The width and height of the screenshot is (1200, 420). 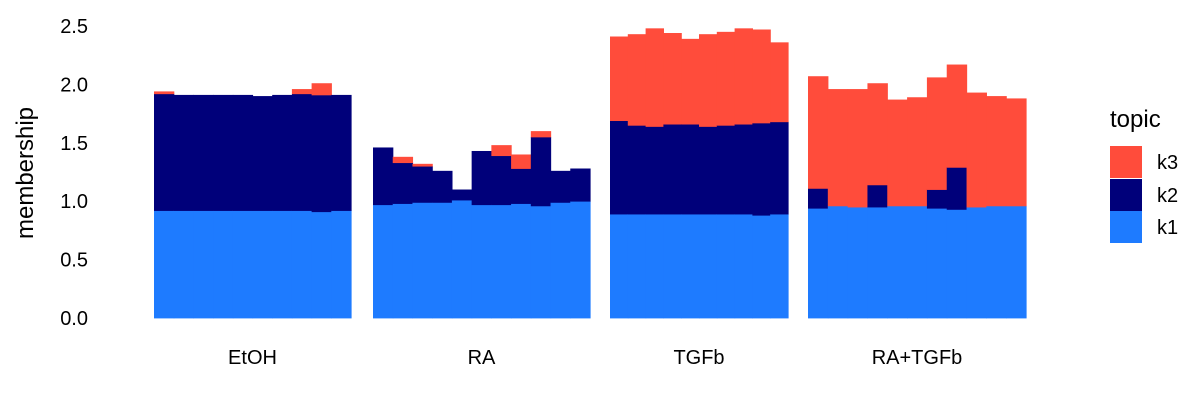 I want to click on legend-label-k2: k2, so click(x=1167, y=196).